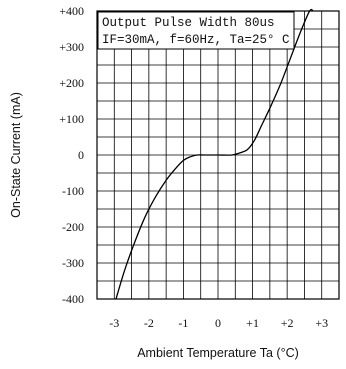  Describe the element at coordinates (73, 227) in the screenshot. I see `y-tick-label: -200` at that location.